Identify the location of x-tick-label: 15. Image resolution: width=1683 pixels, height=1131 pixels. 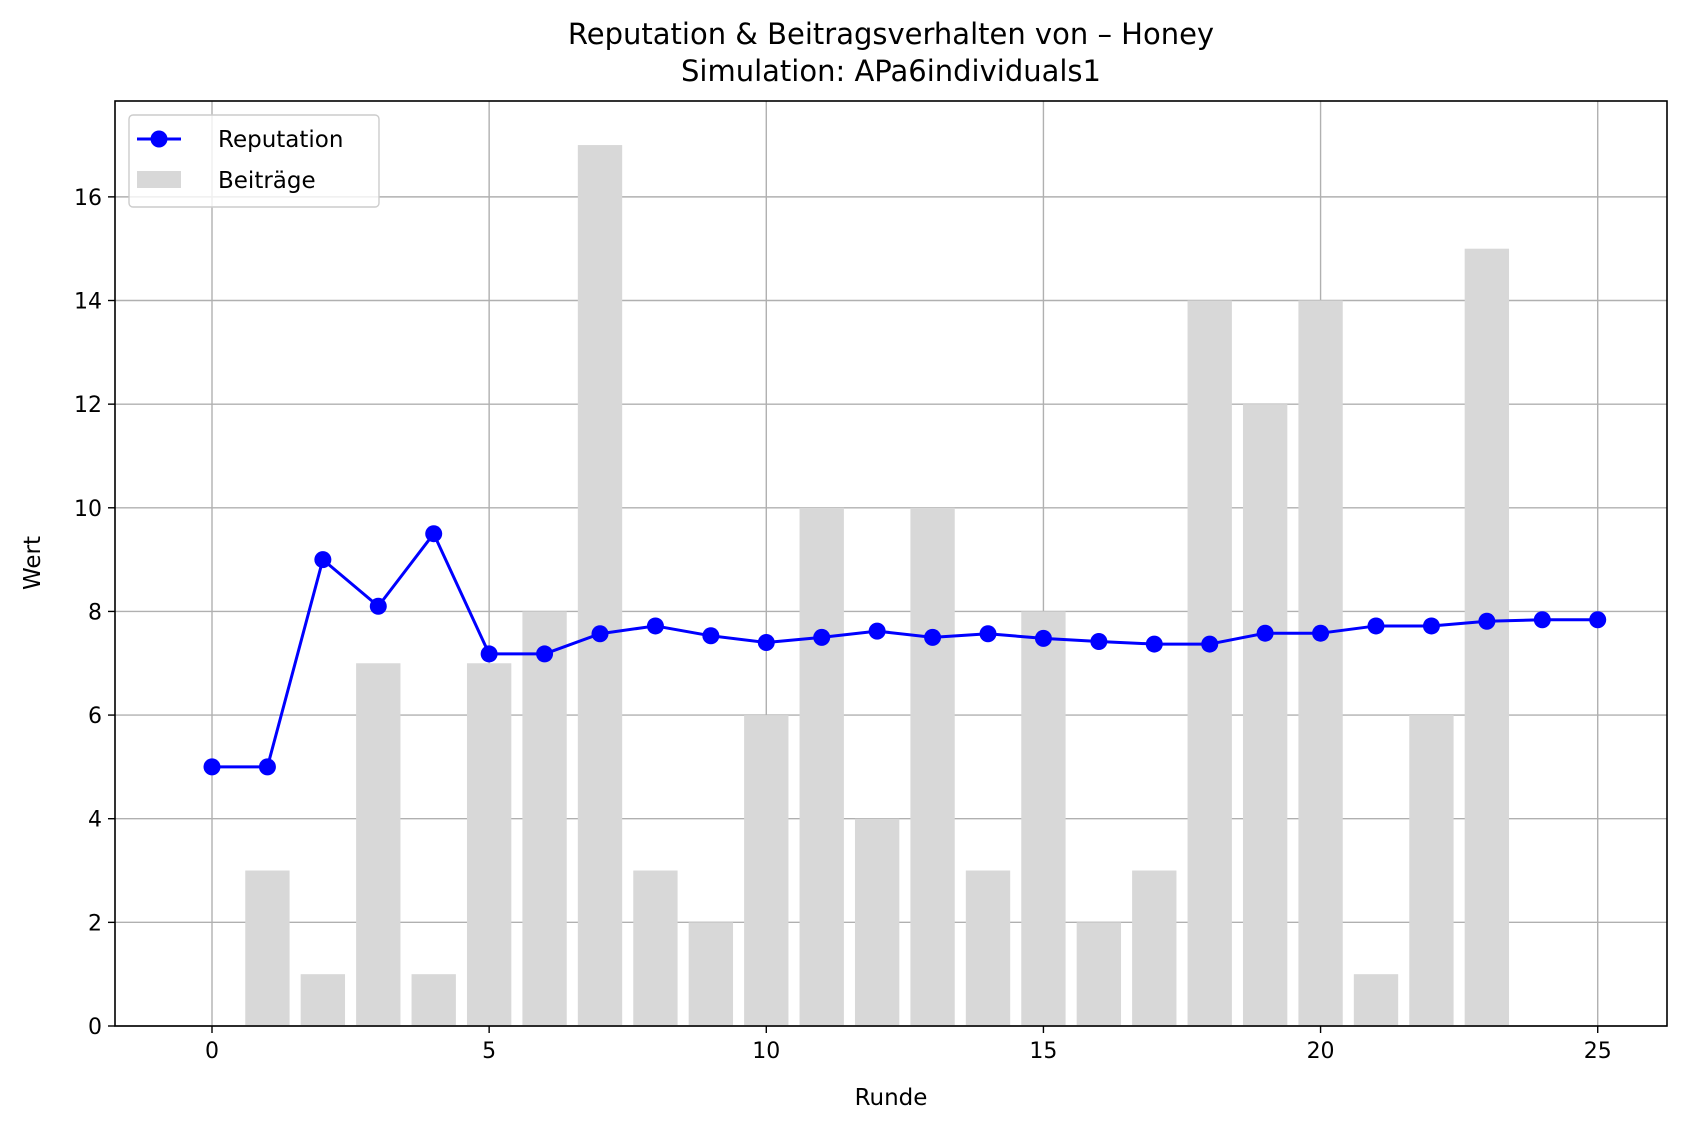
(1043, 1051).